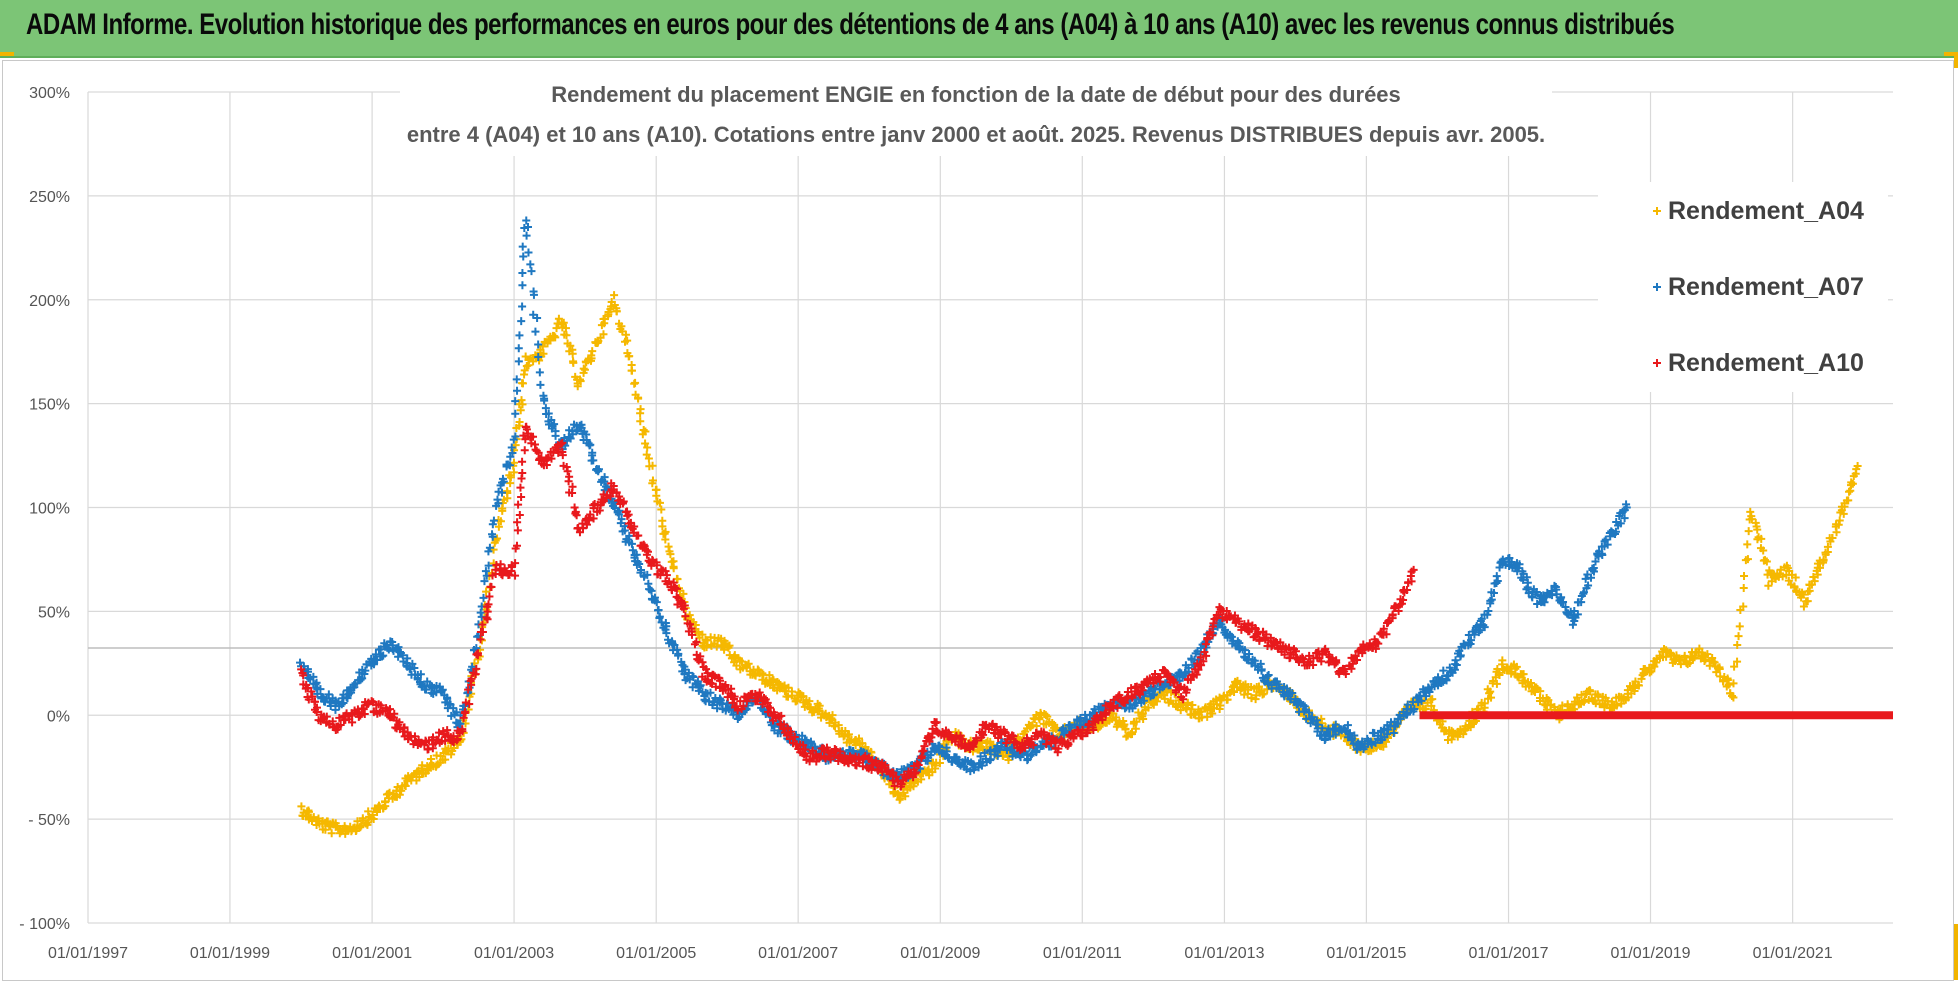 The image size is (1958, 985). I want to click on y-tick-label: 150%, so click(49, 405).